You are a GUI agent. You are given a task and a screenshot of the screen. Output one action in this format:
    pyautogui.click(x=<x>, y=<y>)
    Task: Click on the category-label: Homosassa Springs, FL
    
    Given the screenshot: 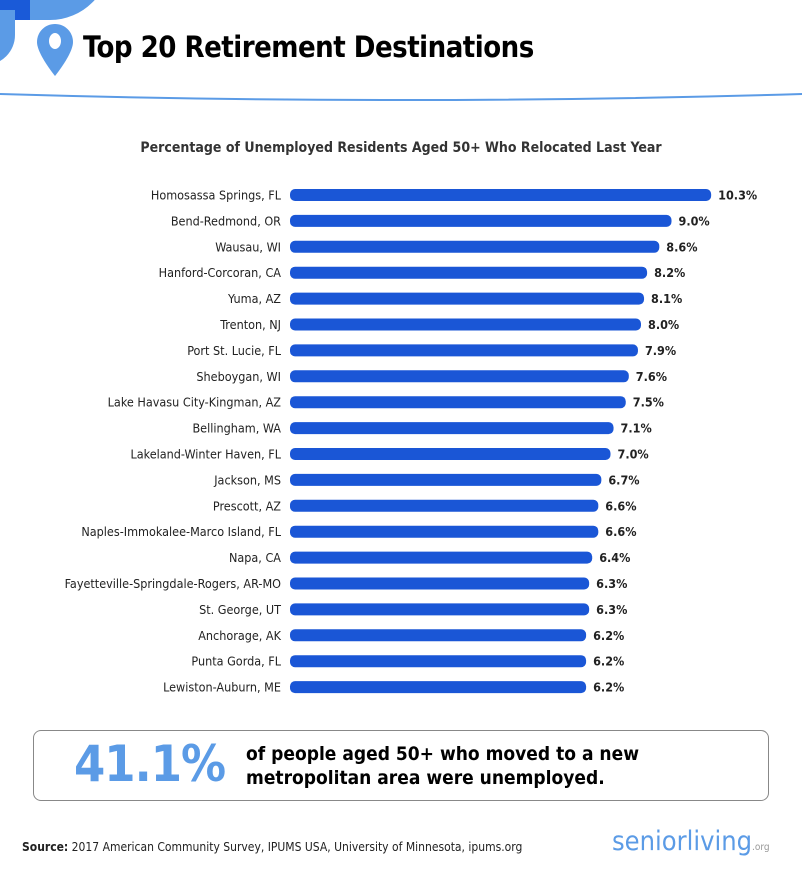 What is the action you would take?
    pyautogui.click(x=216, y=195)
    